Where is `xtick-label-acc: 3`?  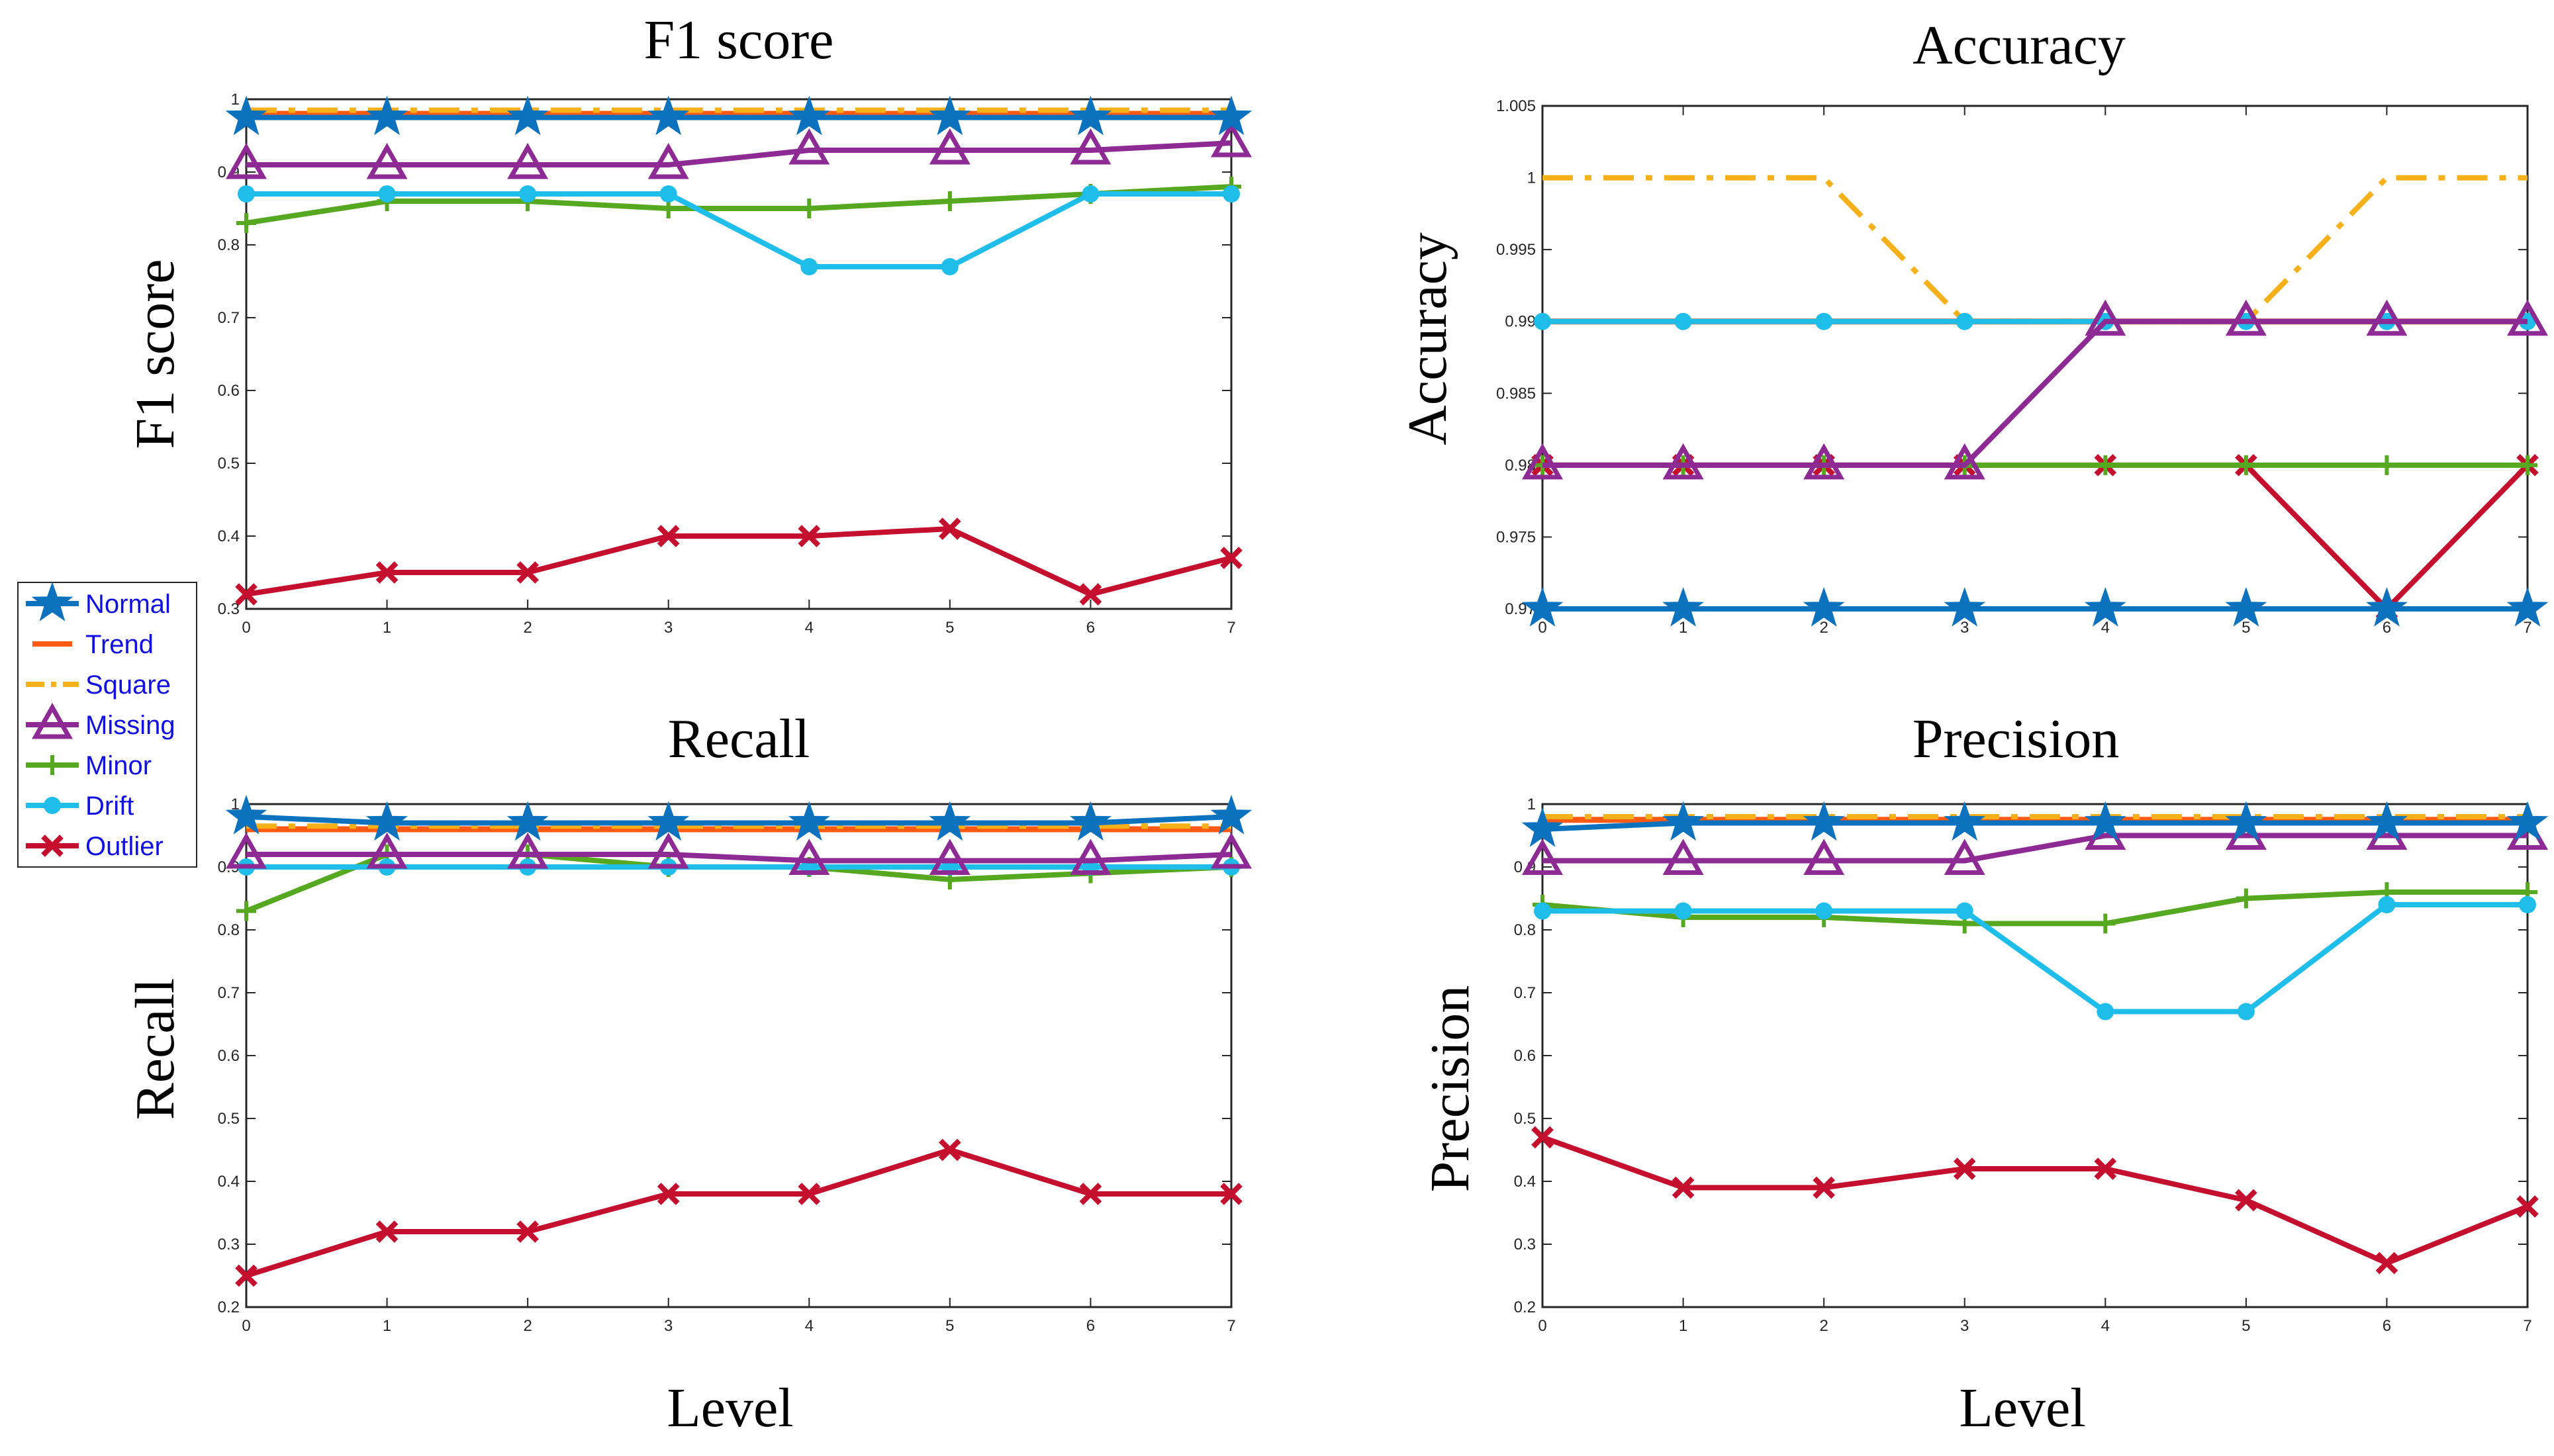
xtick-label-acc: 3 is located at coordinates (1965, 628).